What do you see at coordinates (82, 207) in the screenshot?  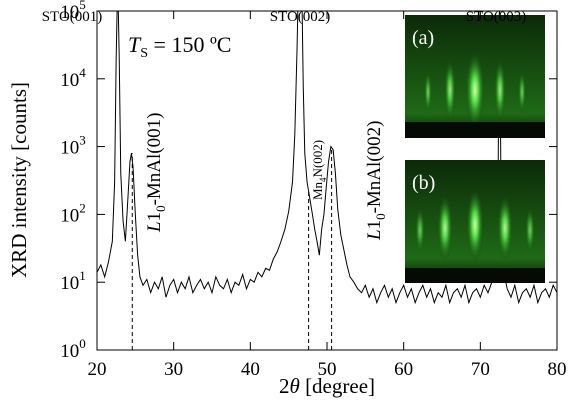 I see `y-tick-exponent: 2` at bounding box center [82, 207].